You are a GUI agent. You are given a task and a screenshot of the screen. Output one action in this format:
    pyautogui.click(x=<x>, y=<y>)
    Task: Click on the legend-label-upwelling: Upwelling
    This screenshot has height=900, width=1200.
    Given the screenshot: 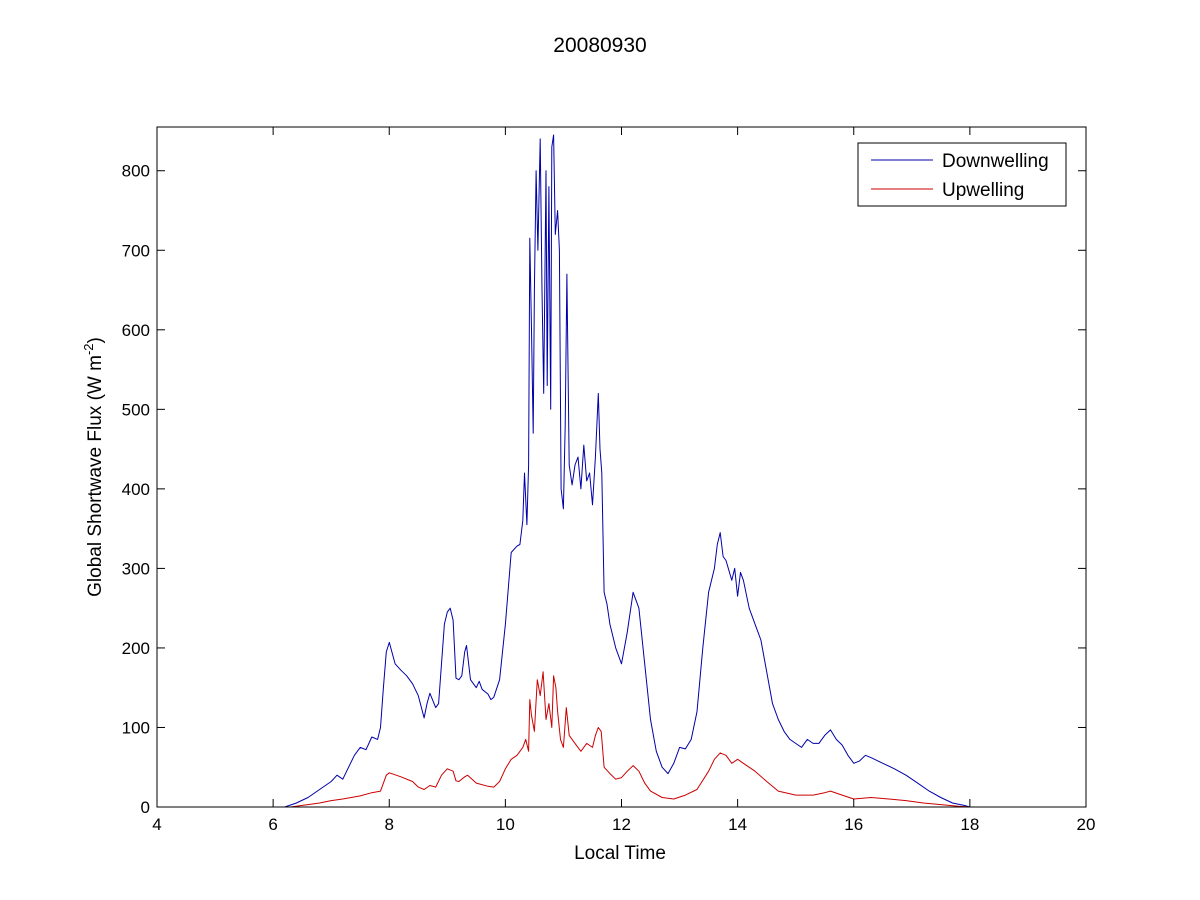 What is the action you would take?
    pyautogui.click(x=983, y=190)
    